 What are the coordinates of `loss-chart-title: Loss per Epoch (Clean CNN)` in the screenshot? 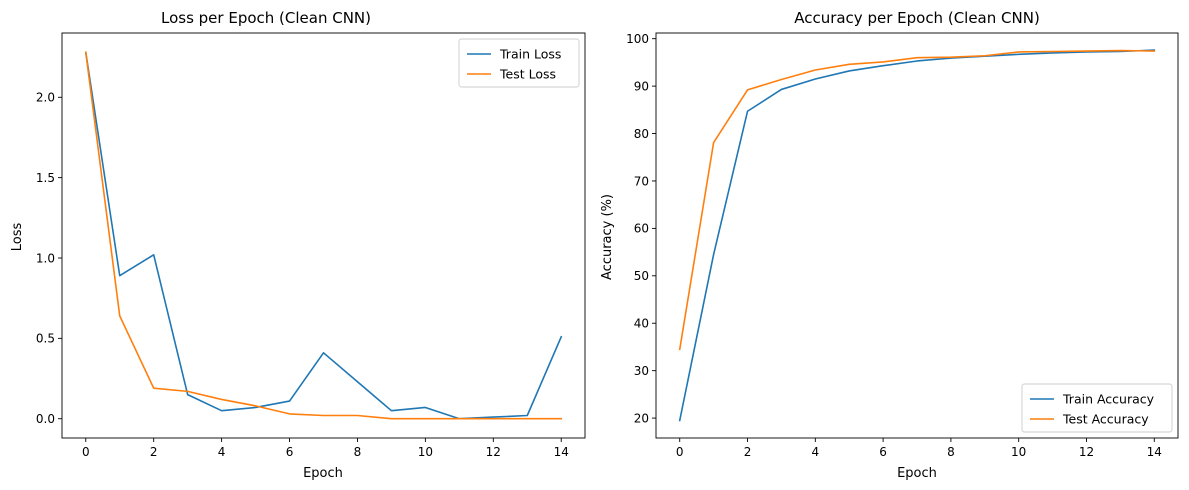 It's located at (266, 18).